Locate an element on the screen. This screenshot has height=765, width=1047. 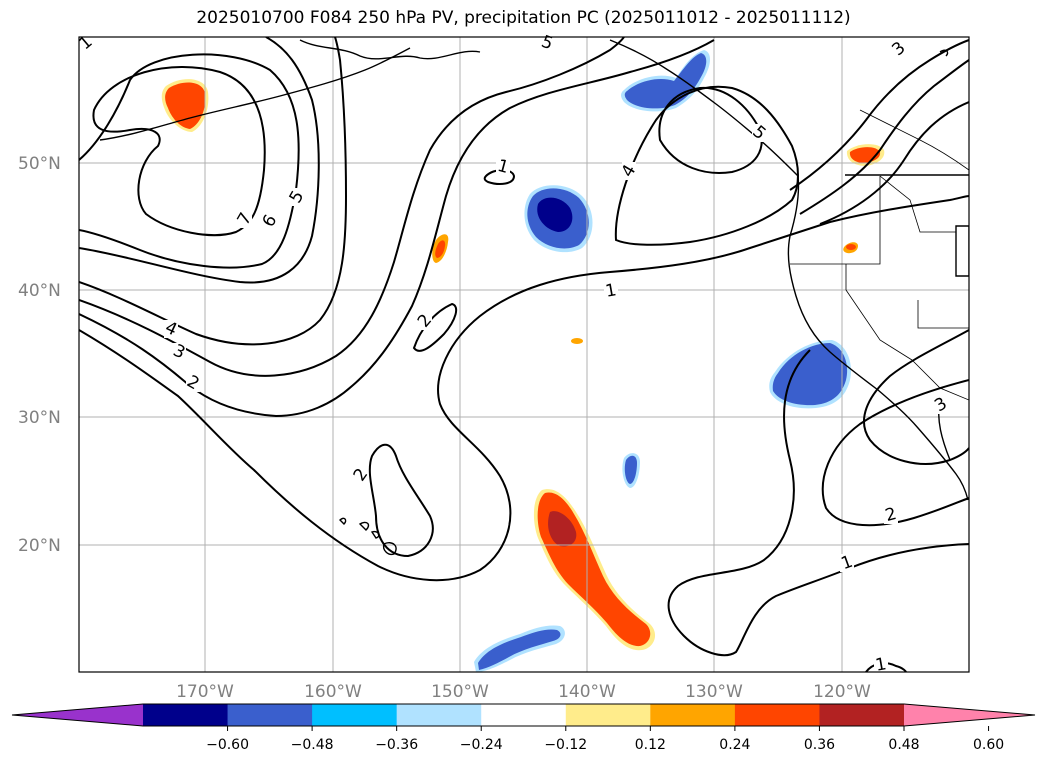
precip-blob-aleutian-core is located at coordinates (185, 105).